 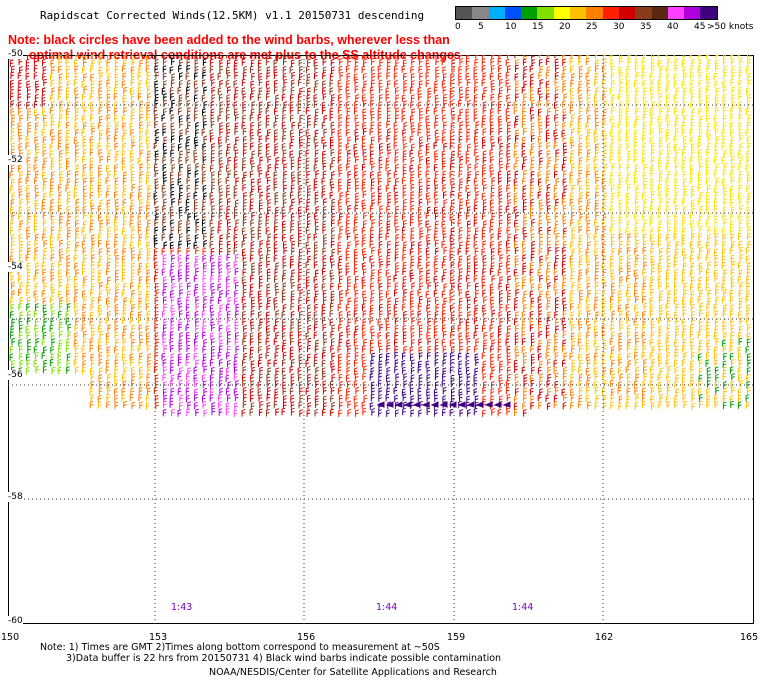 I want to click on legend-swatch, so click(x=545, y=13).